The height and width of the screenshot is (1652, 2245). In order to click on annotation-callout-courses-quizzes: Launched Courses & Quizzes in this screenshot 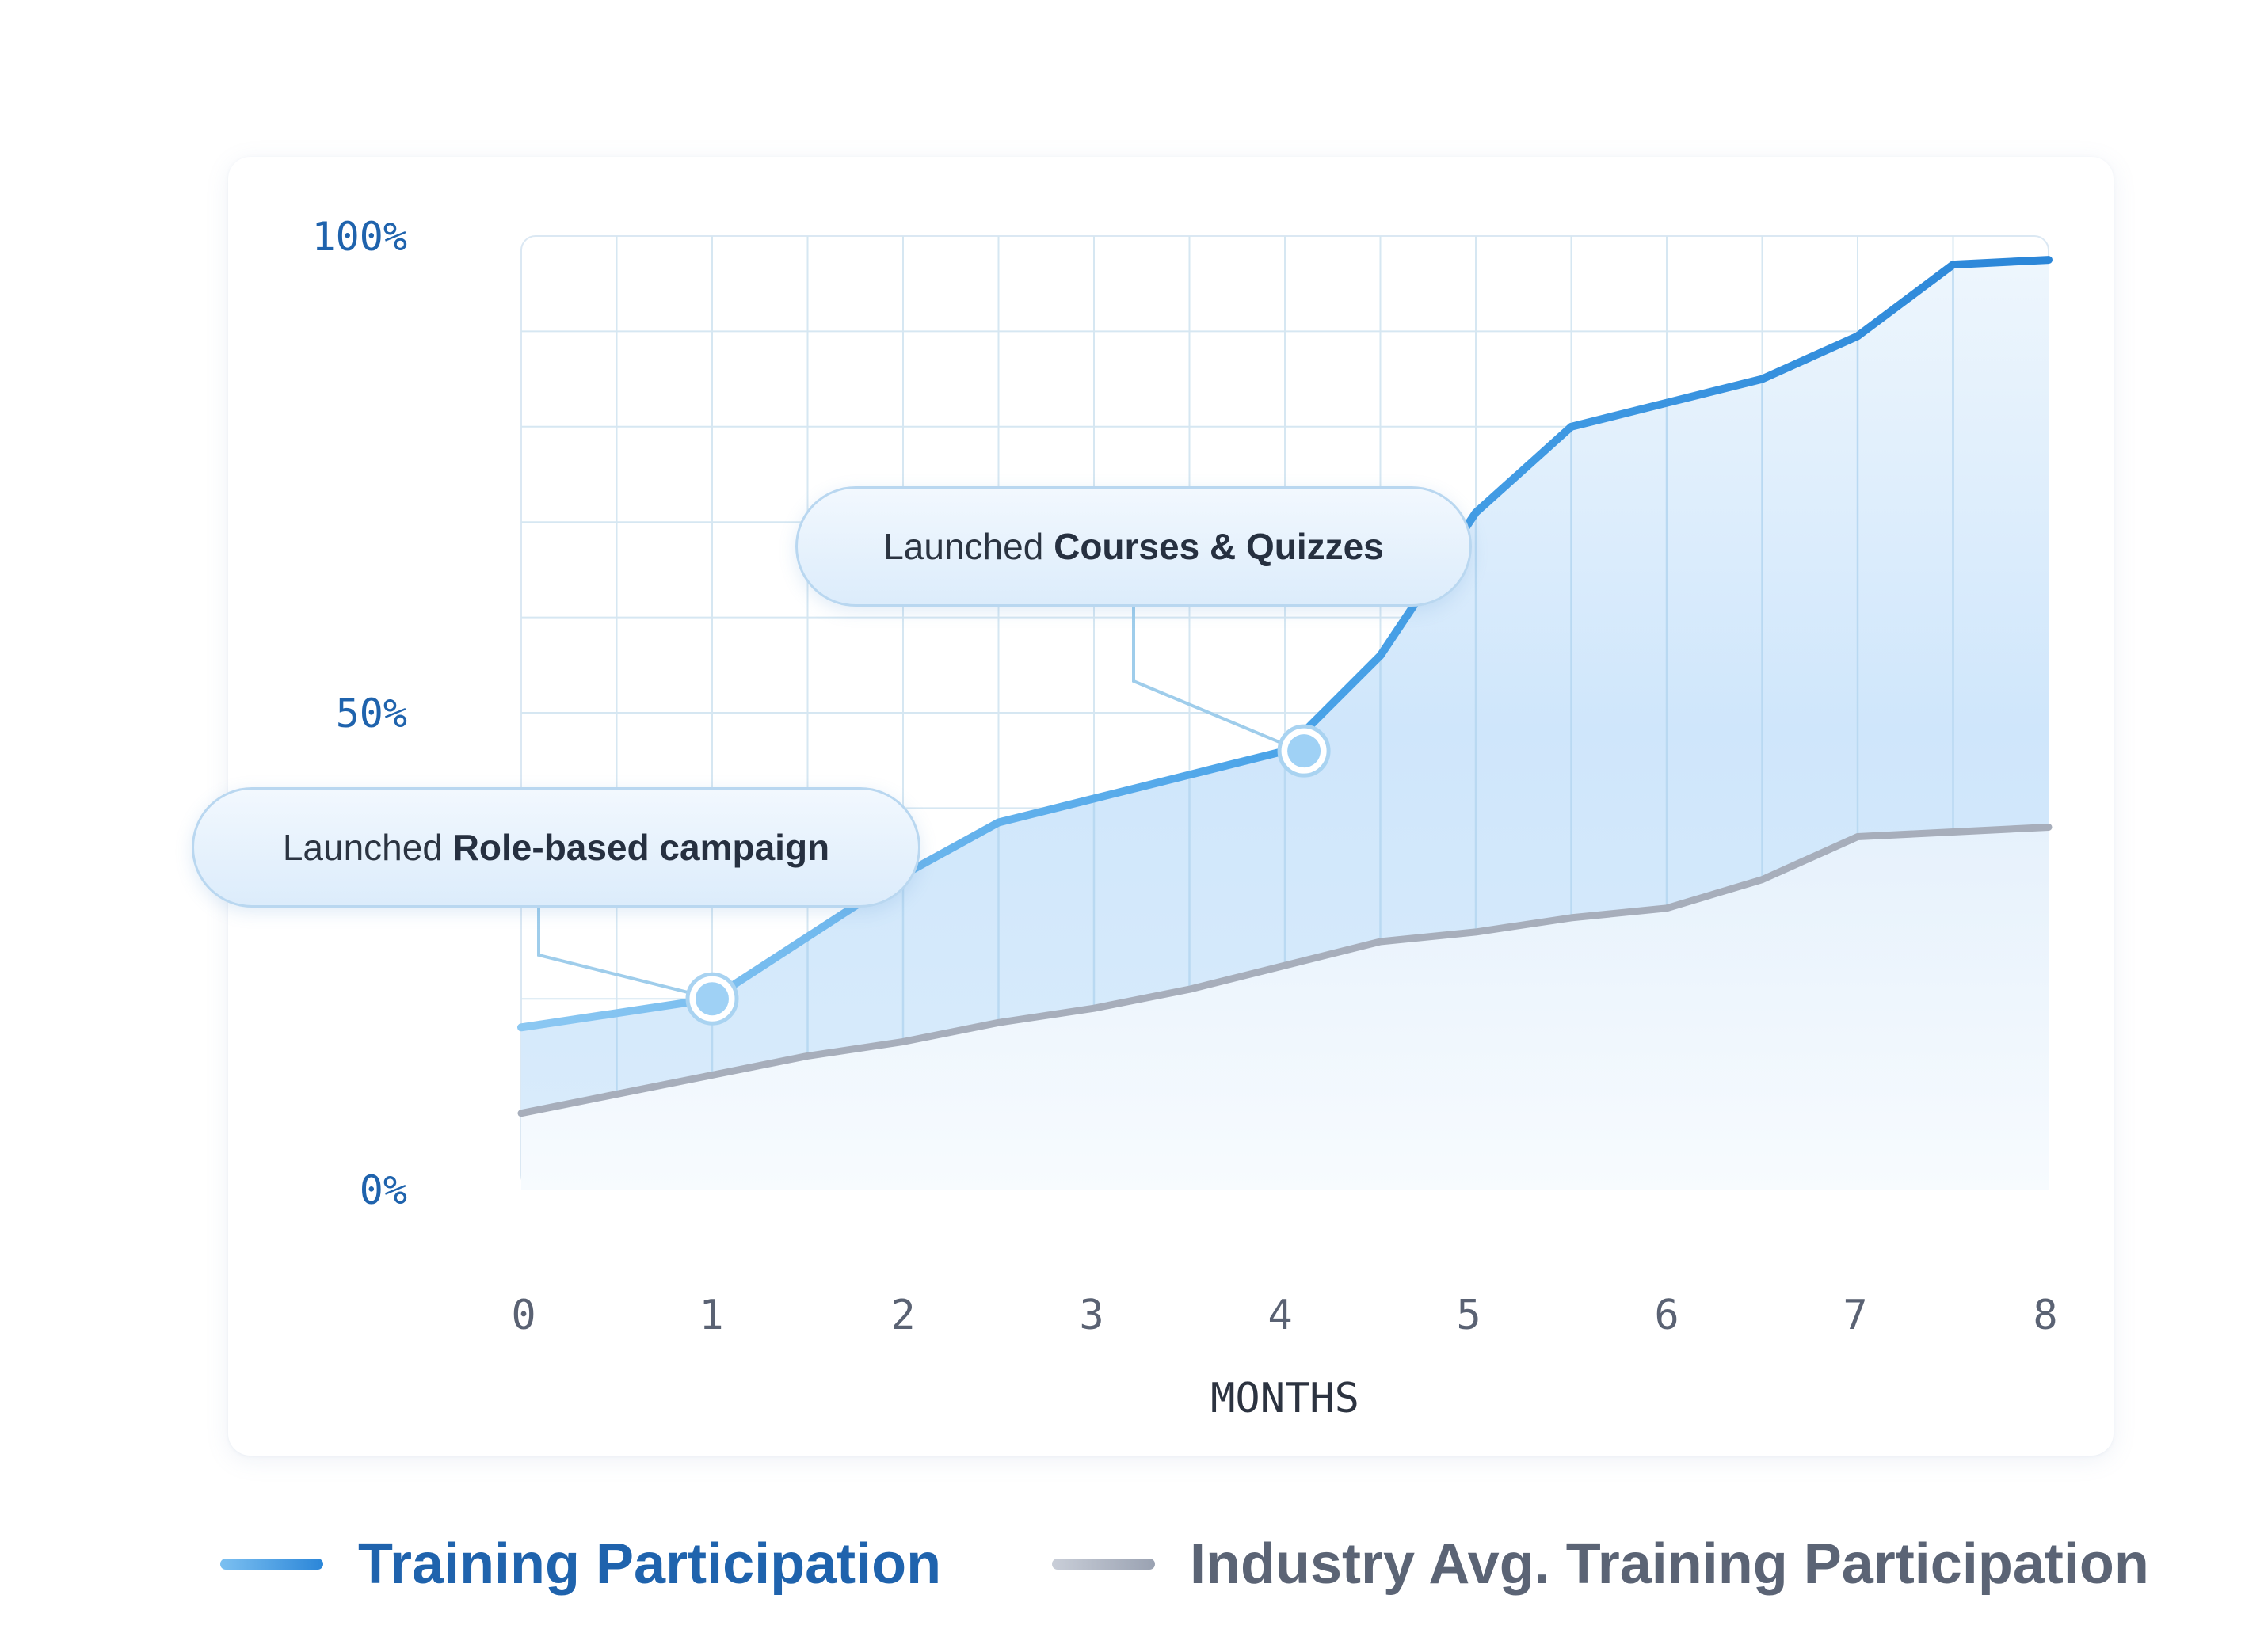, I will do `click(1133, 546)`.